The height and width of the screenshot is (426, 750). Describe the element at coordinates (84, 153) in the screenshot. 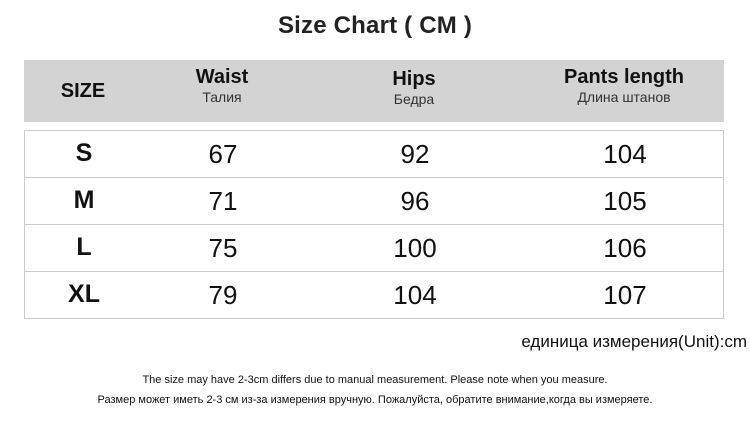

I see `size-cell: S` at that location.